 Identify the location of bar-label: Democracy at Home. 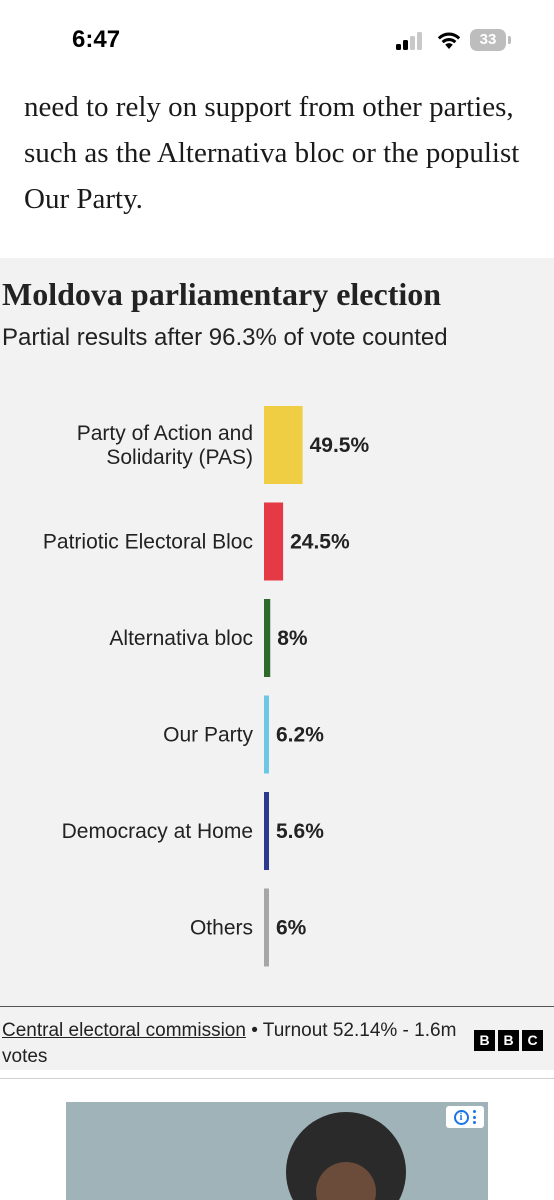
(157, 831).